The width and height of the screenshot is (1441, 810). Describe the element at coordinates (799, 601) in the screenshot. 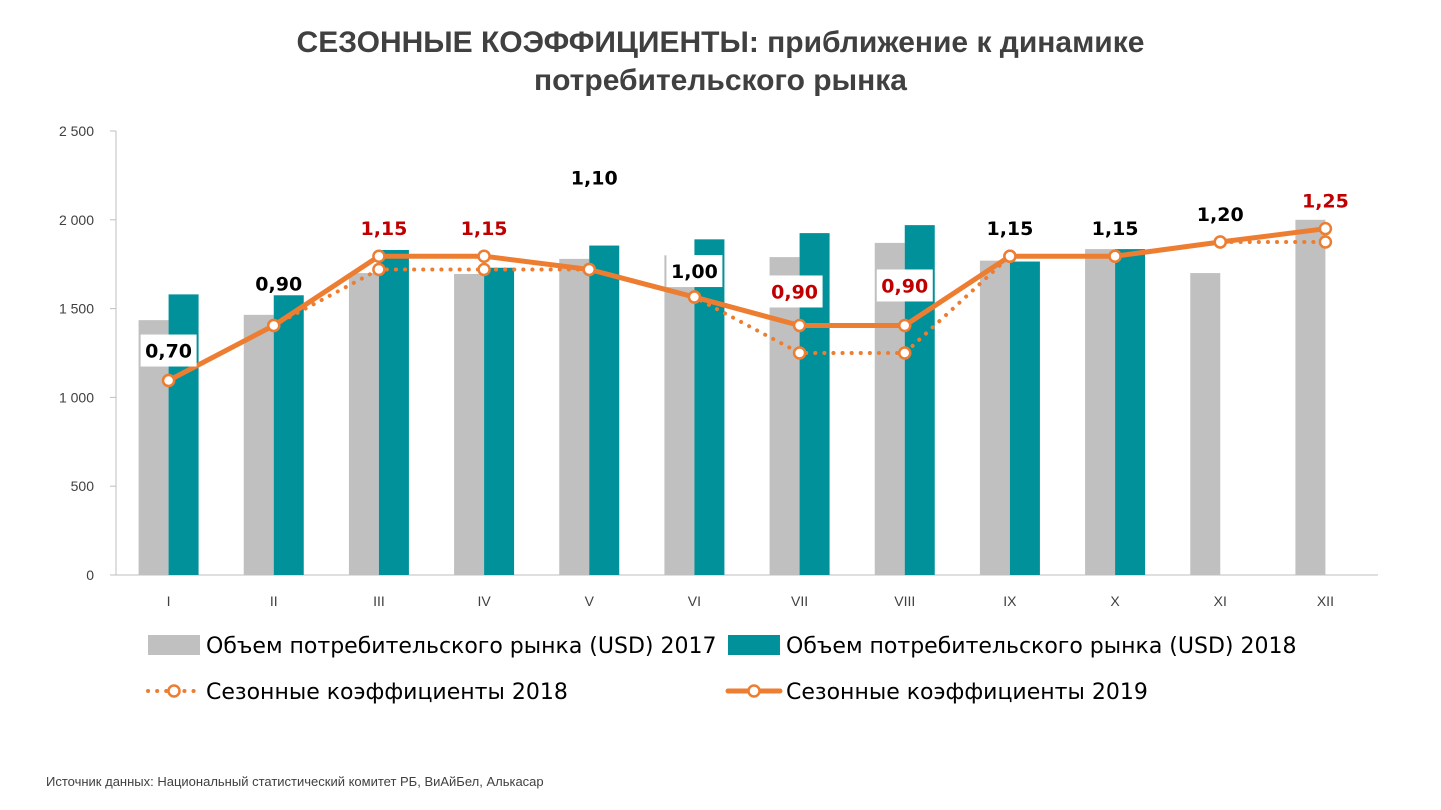

I see `x-tick-label: VII` at that location.